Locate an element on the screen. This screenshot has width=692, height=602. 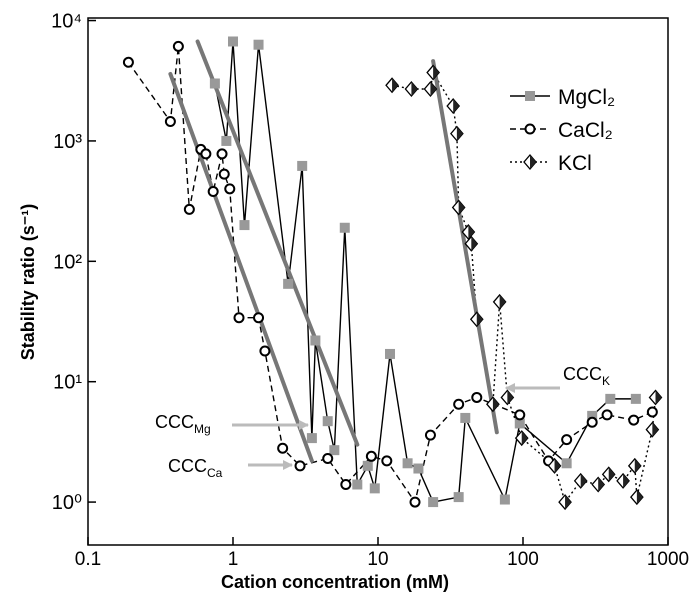
y-tick-label: 10¹ is located at coordinates (67, 383).